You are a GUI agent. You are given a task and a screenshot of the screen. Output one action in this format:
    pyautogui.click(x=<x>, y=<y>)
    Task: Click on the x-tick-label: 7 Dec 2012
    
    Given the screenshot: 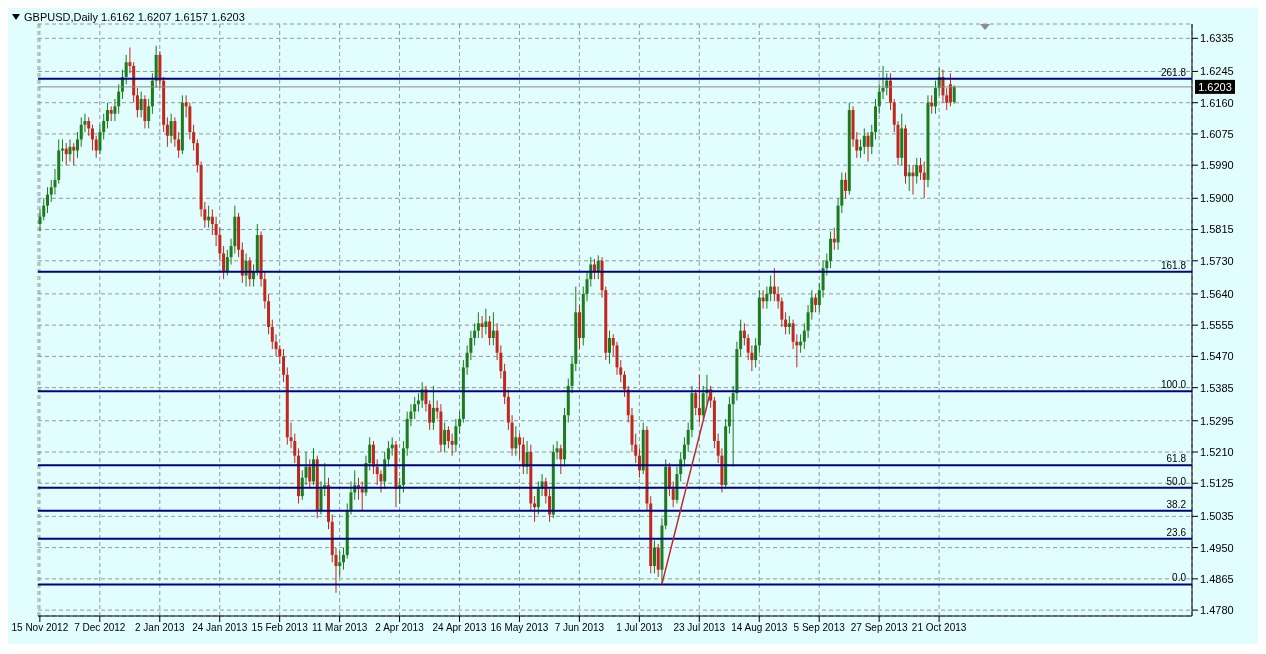 What is the action you would take?
    pyautogui.click(x=100, y=628)
    